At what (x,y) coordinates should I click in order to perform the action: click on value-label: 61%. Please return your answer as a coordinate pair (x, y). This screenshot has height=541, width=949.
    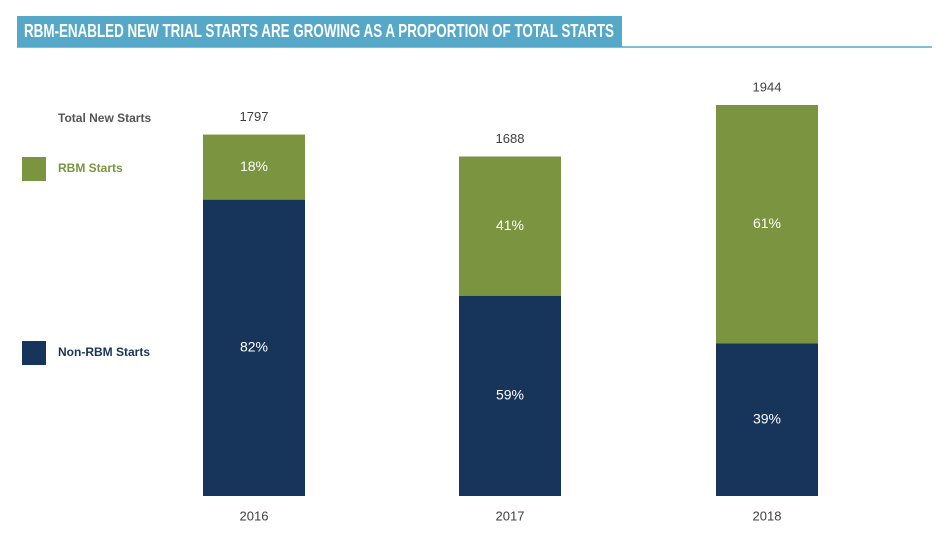
    Looking at the image, I should click on (767, 223).